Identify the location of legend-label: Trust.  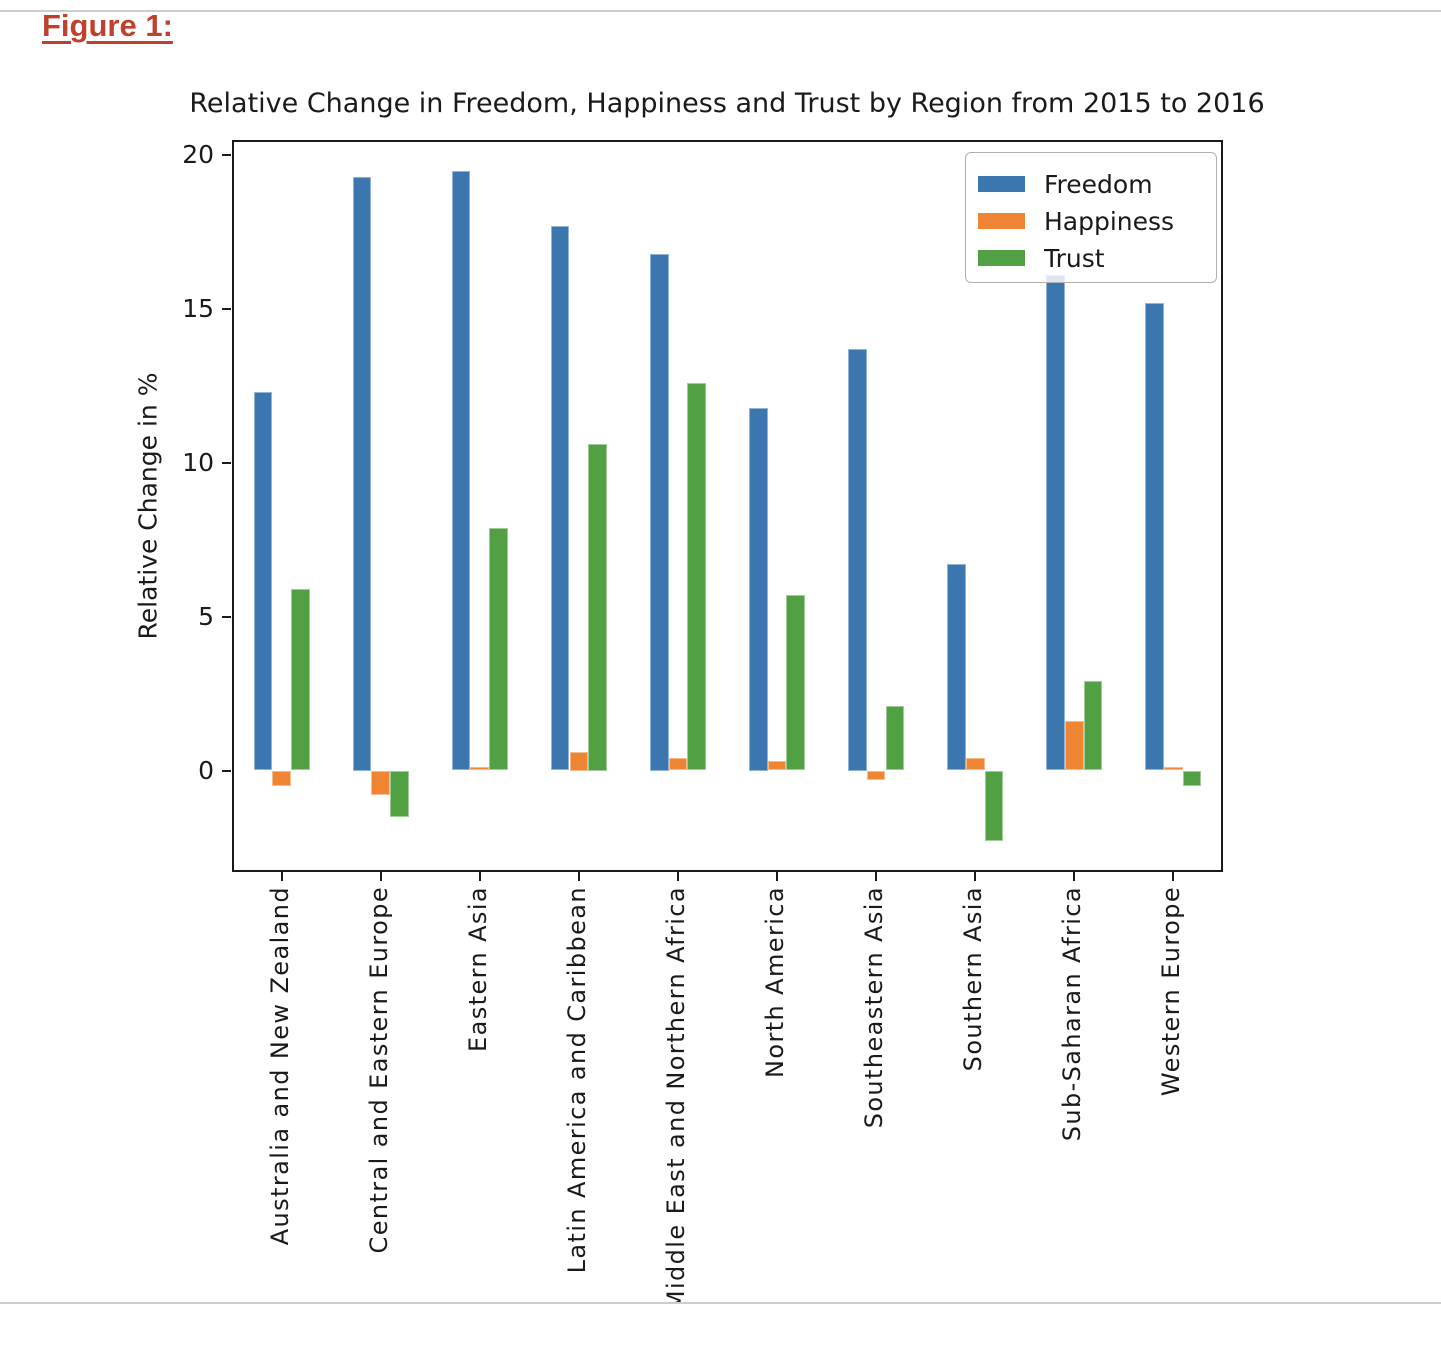
(1074, 258).